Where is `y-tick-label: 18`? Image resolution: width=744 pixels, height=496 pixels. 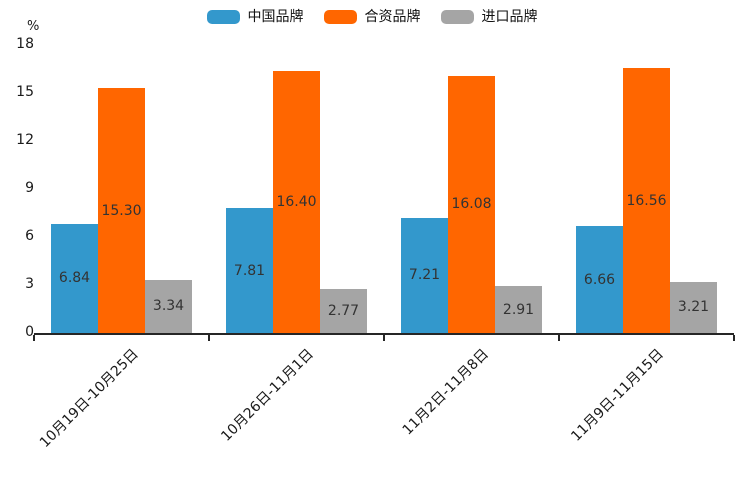 y-tick-label: 18 is located at coordinates (25, 44).